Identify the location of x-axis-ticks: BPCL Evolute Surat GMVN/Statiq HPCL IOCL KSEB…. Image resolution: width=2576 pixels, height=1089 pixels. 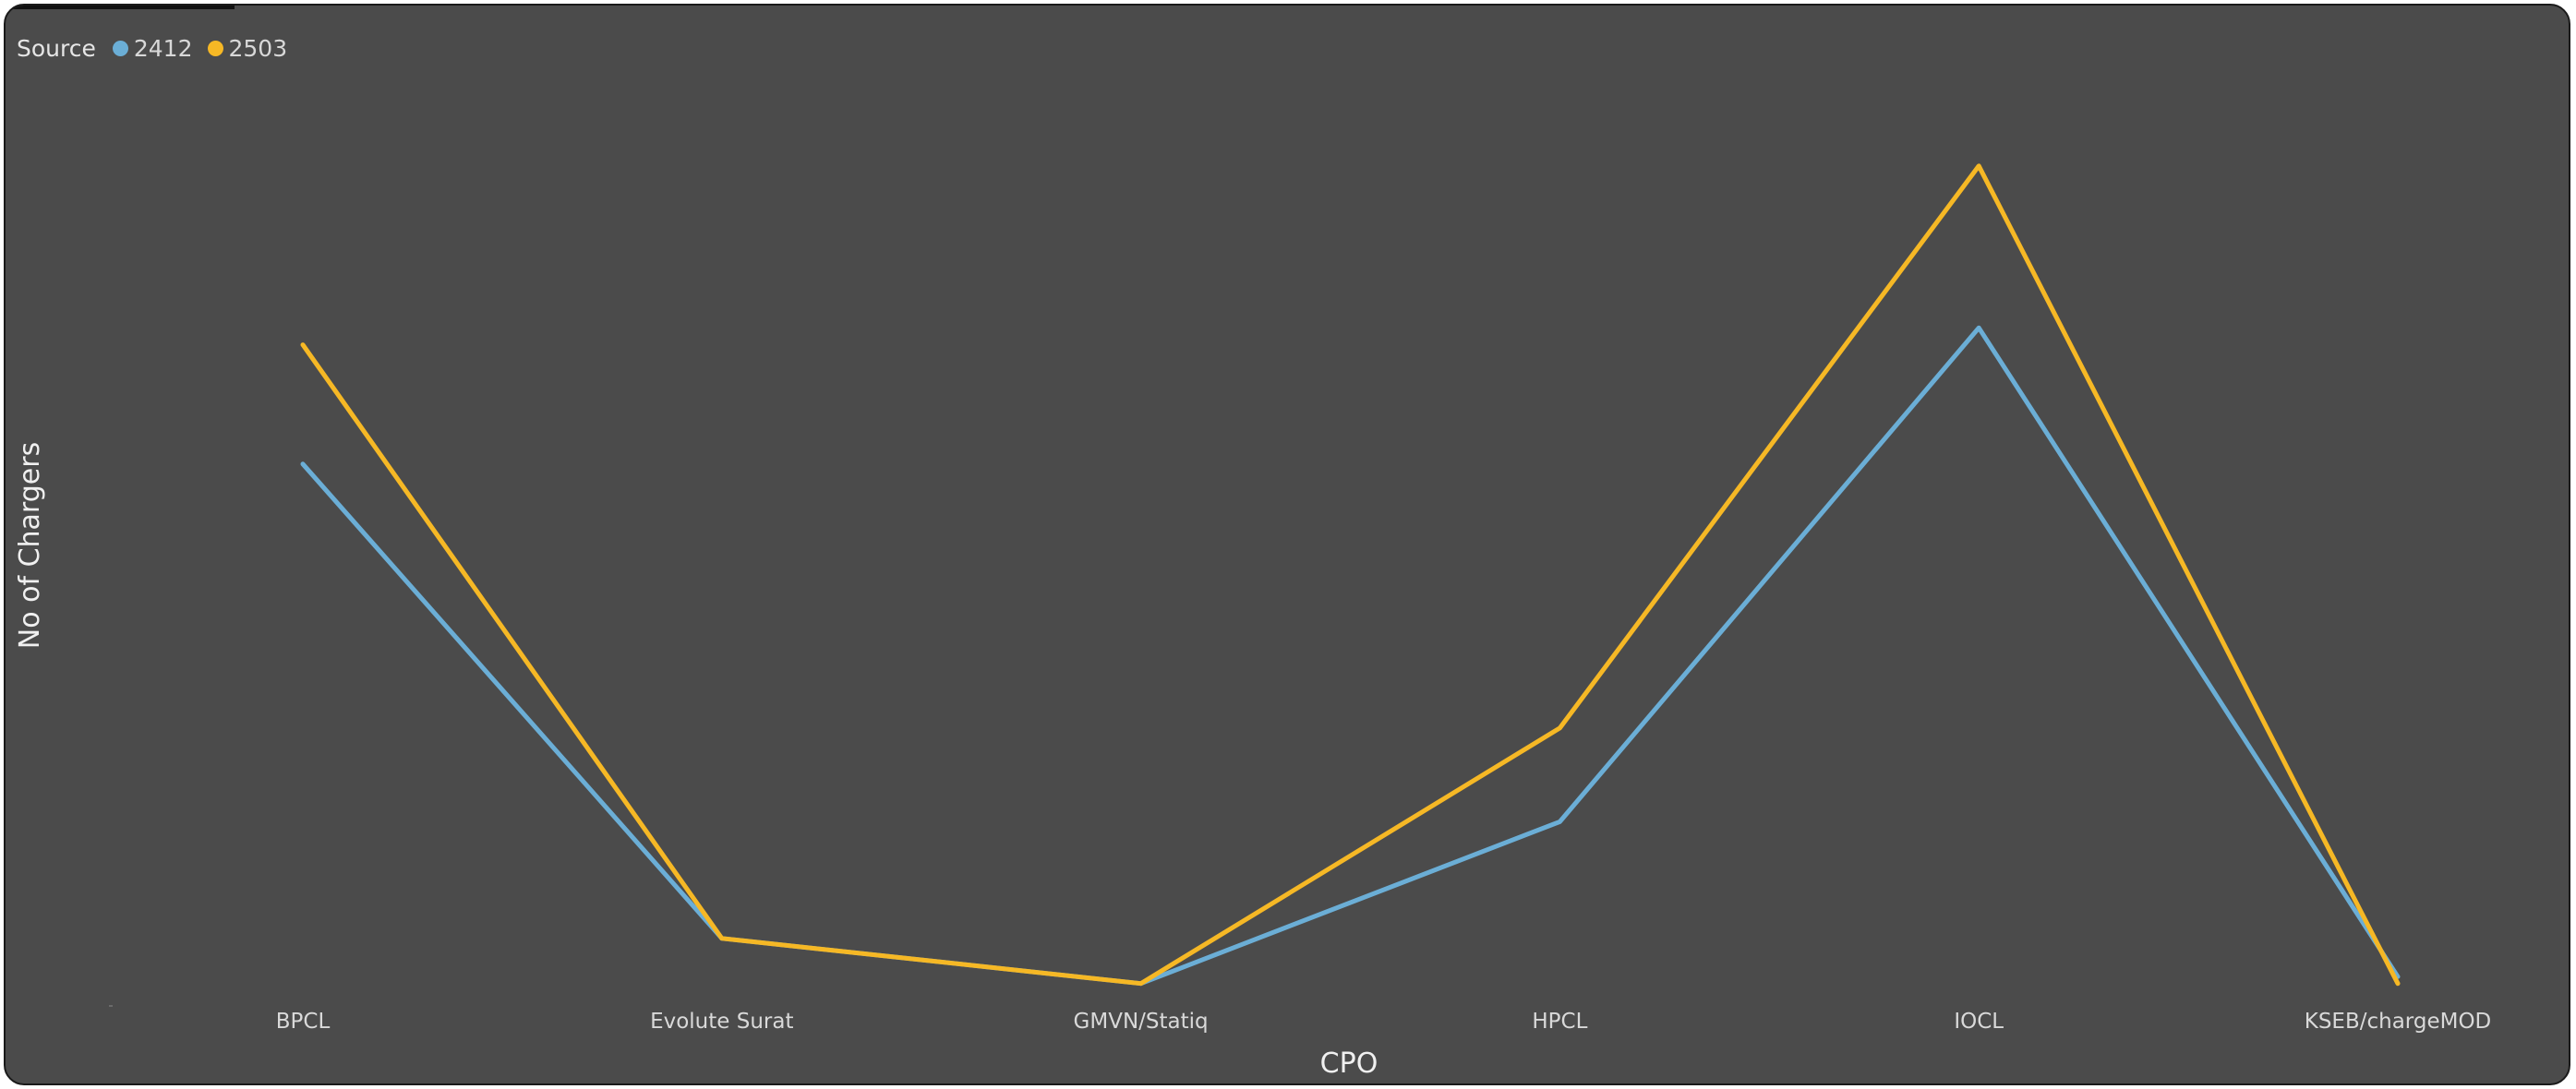
(1384, 1022).